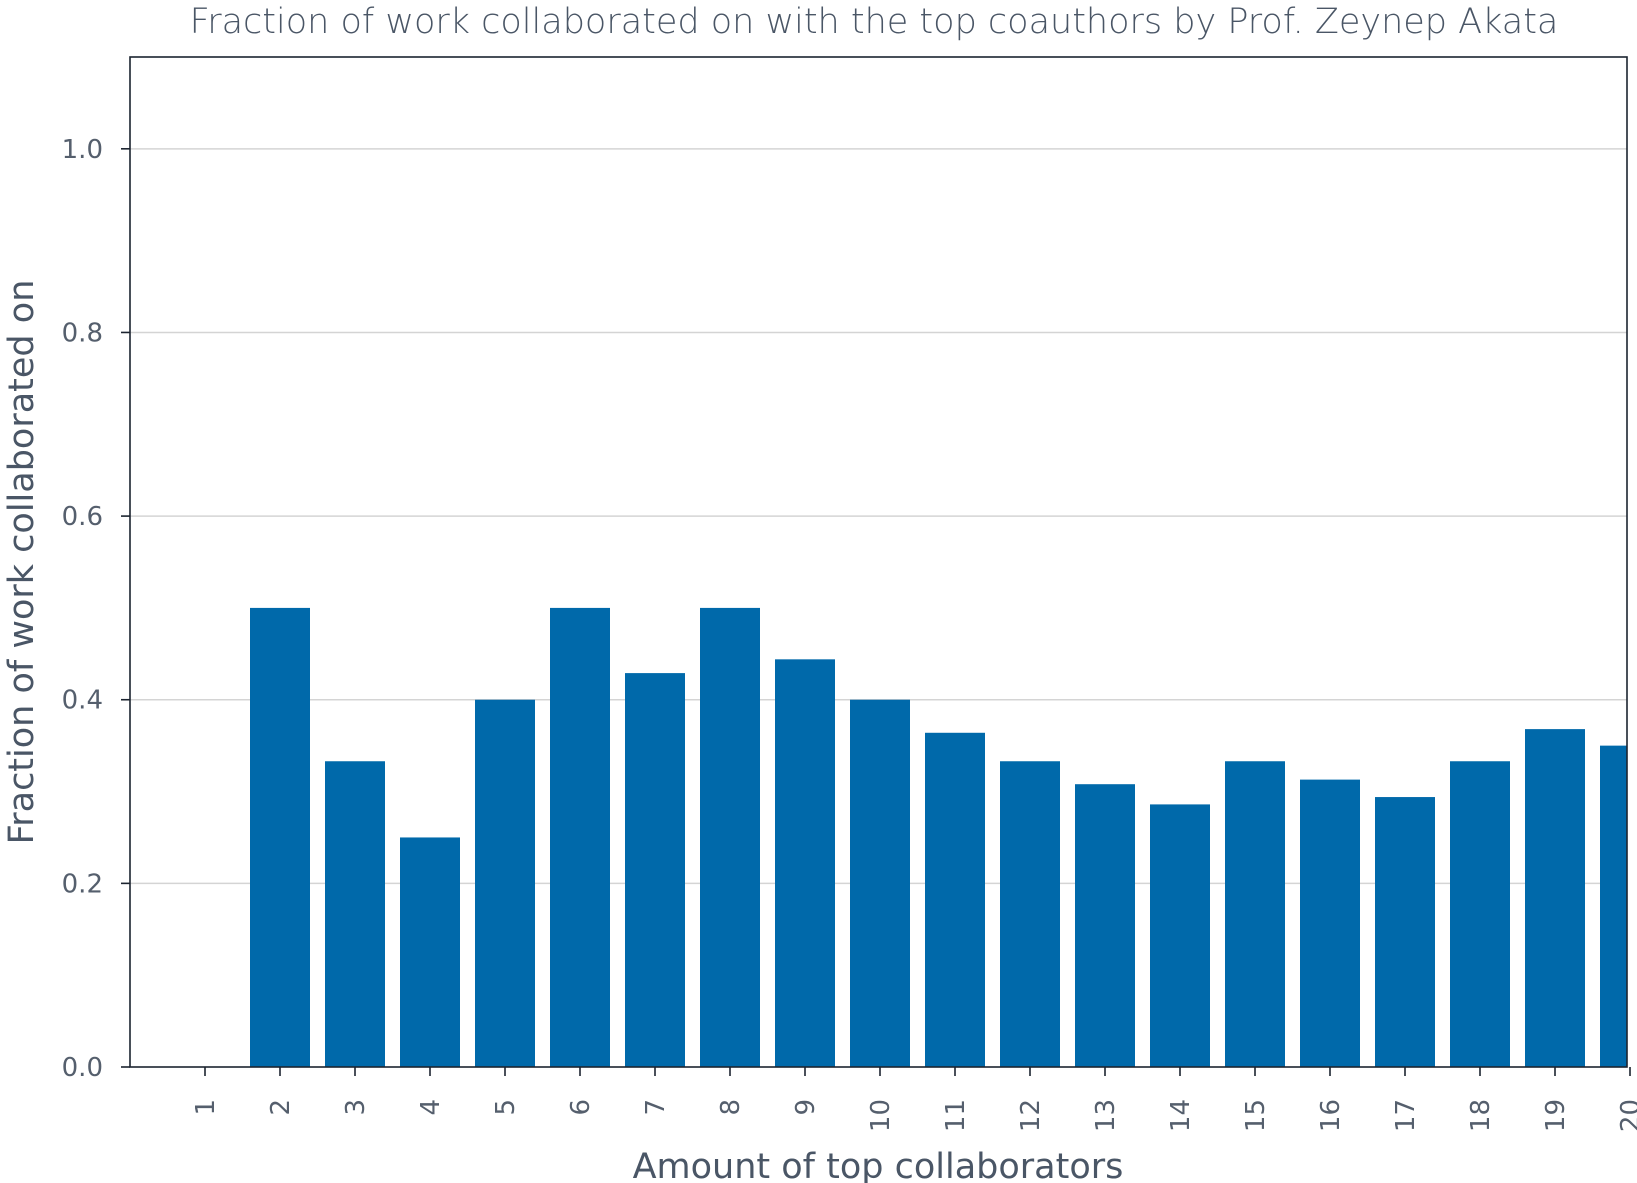 The width and height of the screenshot is (1637, 1183). What do you see at coordinates (1406, 1115) in the screenshot?
I see `x-tick-label: 17` at bounding box center [1406, 1115].